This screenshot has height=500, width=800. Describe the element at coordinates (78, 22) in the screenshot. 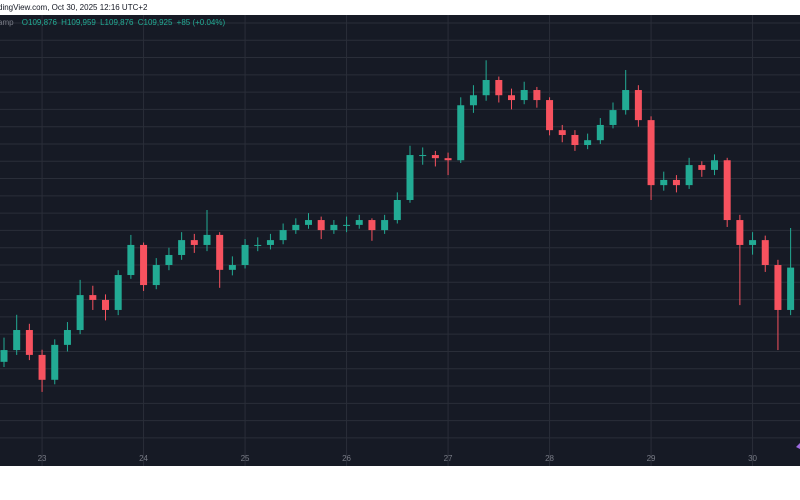

I see `legend-high: H109,959` at that location.